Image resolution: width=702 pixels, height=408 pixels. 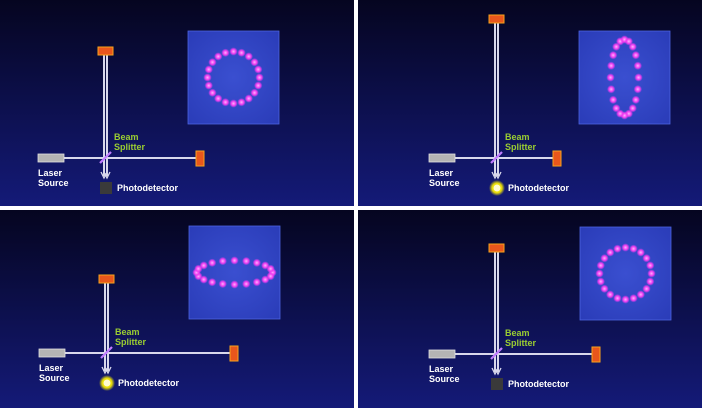 I want to click on interference-ring-circle, so click(x=233, y=77).